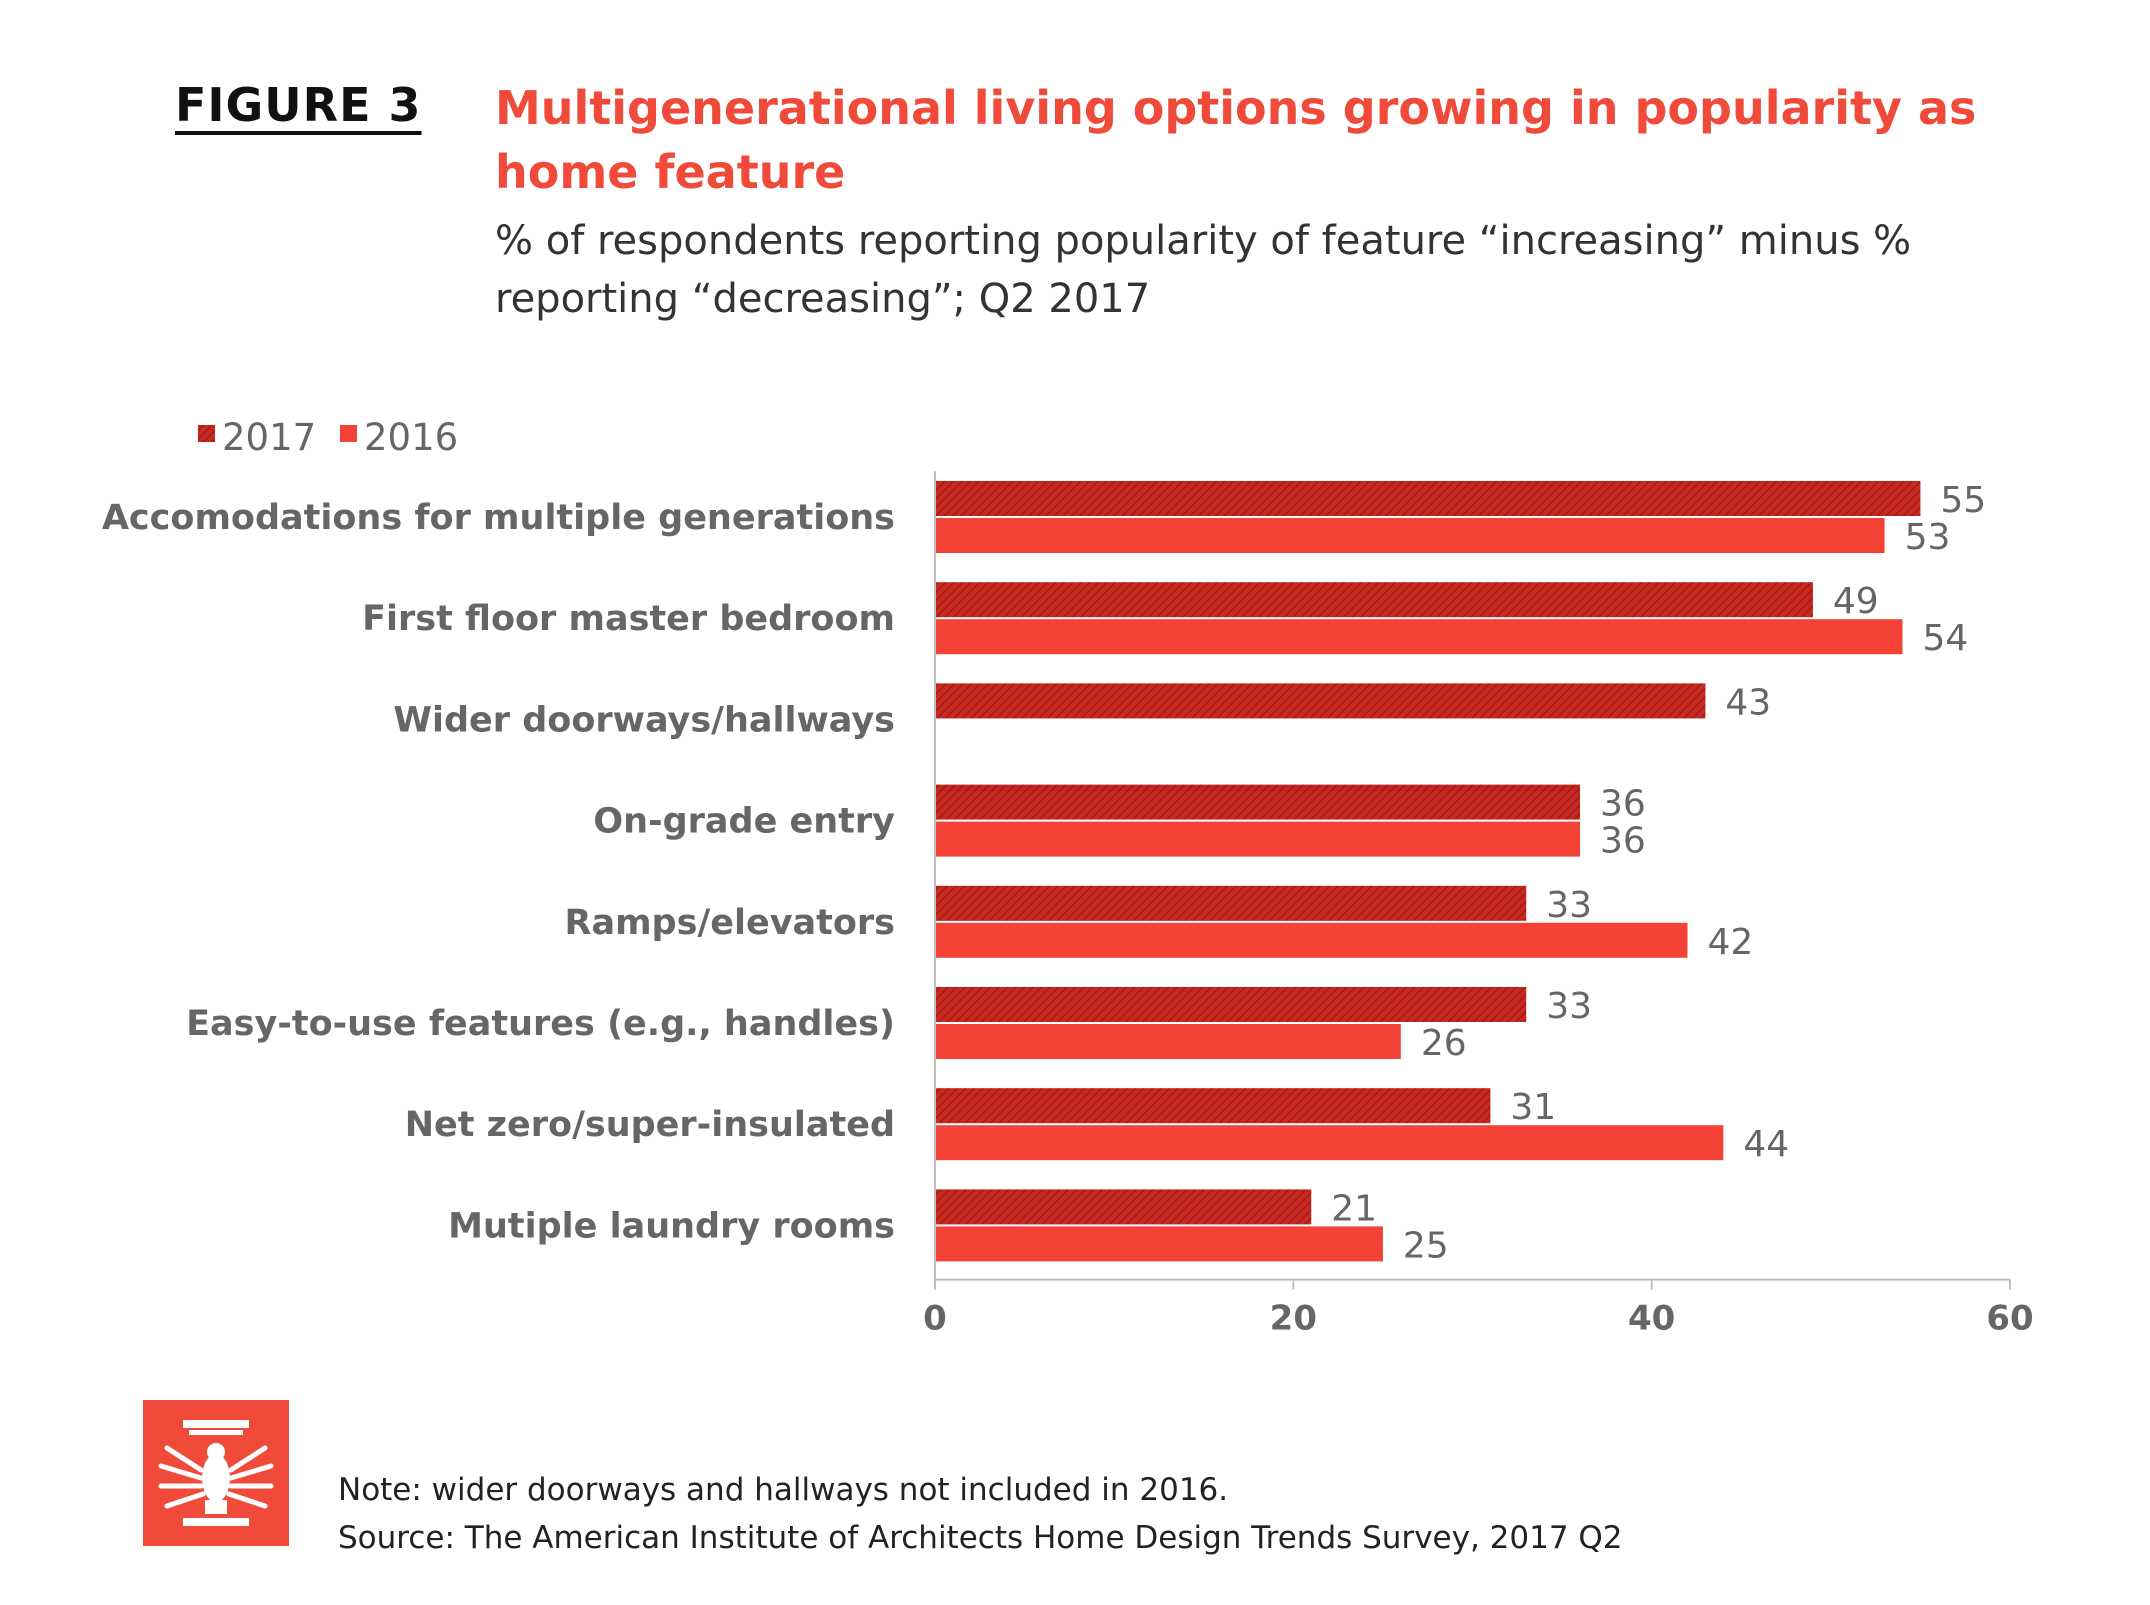 The height and width of the screenshot is (1605, 2150). I want to click on category-label: Mutiple laundry rooms, so click(671, 1226).